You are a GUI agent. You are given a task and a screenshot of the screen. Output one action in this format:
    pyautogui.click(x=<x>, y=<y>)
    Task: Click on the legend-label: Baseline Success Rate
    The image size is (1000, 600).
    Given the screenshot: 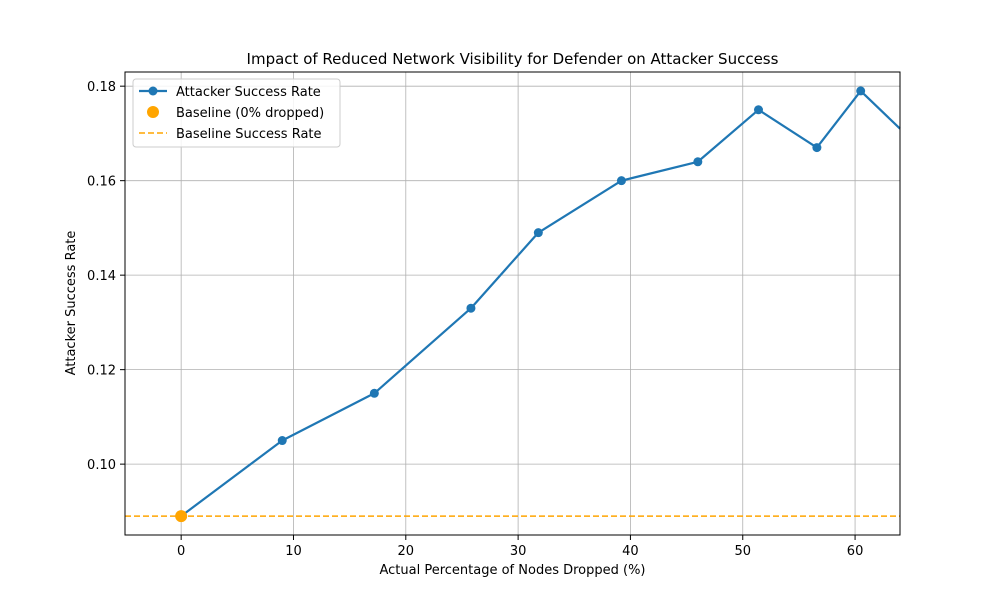 What is the action you would take?
    pyautogui.click(x=249, y=134)
    